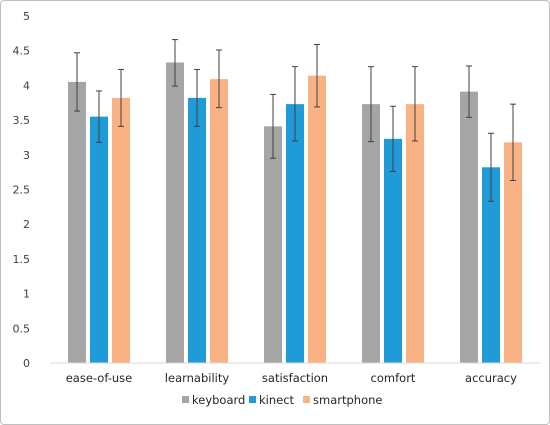 Image resolution: width=550 pixels, height=425 pixels. I want to click on x-tick-label: ease-of-use, so click(99, 378).